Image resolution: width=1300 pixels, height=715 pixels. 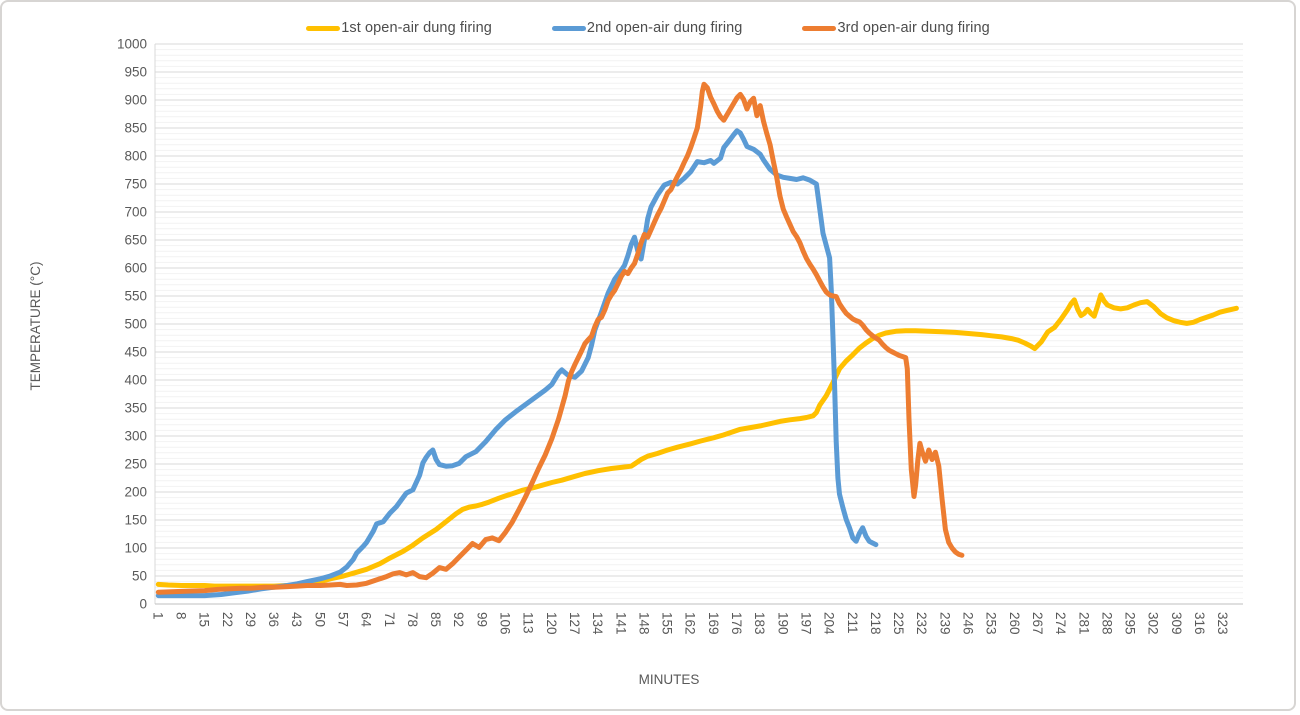 I want to click on x-tick-label: 57, so click(x=342, y=619).